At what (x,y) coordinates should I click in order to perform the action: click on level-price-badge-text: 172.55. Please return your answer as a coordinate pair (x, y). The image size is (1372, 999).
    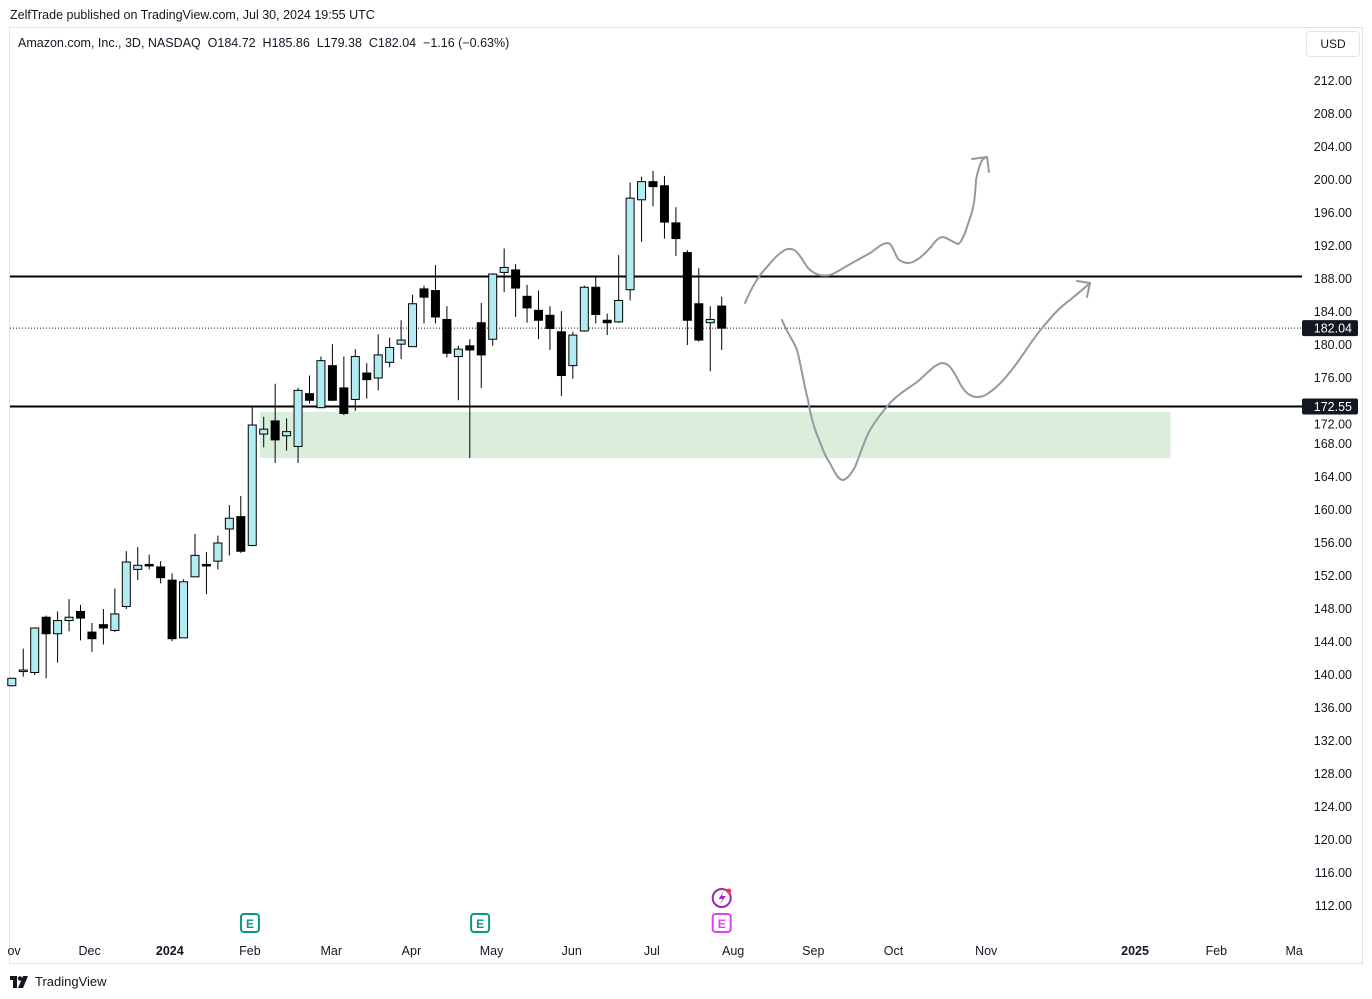
    Looking at the image, I should click on (1333, 407).